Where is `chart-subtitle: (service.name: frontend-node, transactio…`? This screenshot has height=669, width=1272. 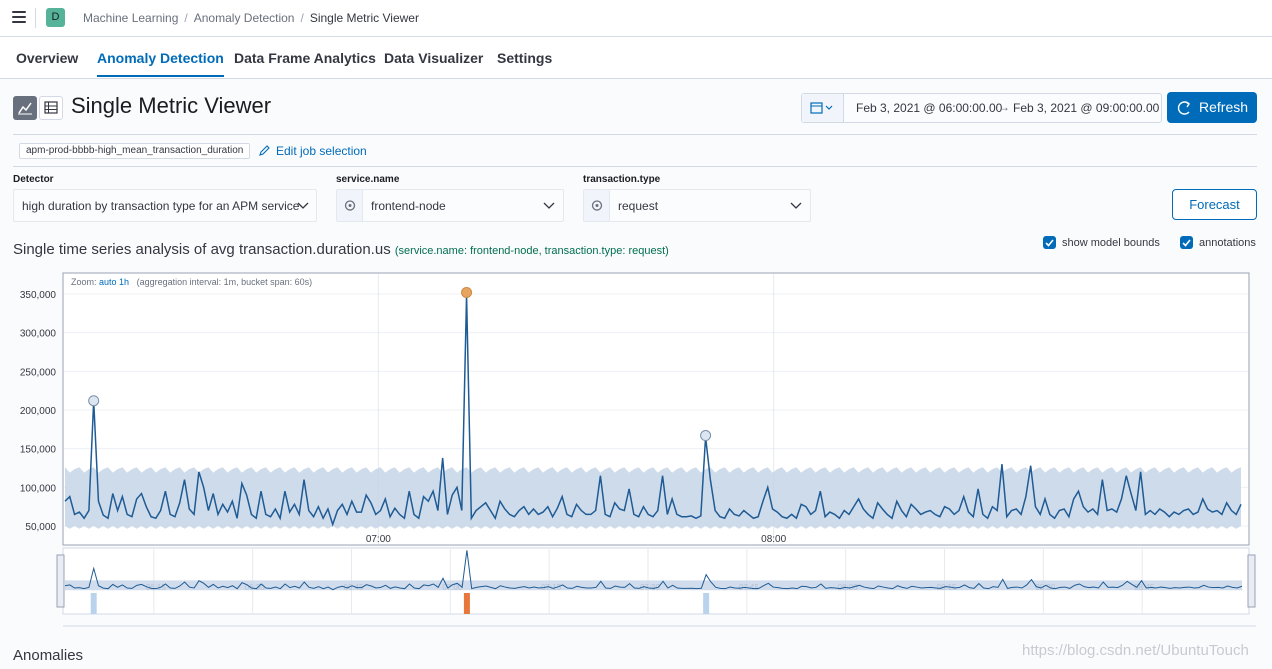
chart-subtitle: (service.name: frontend-node, transactio… is located at coordinates (531, 251).